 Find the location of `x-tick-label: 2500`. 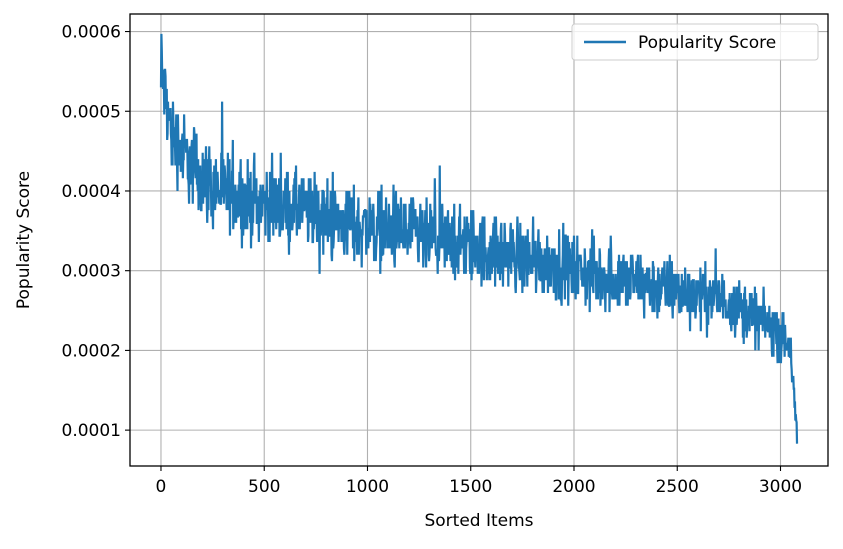

x-tick-label: 2500 is located at coordinates (677, 487).